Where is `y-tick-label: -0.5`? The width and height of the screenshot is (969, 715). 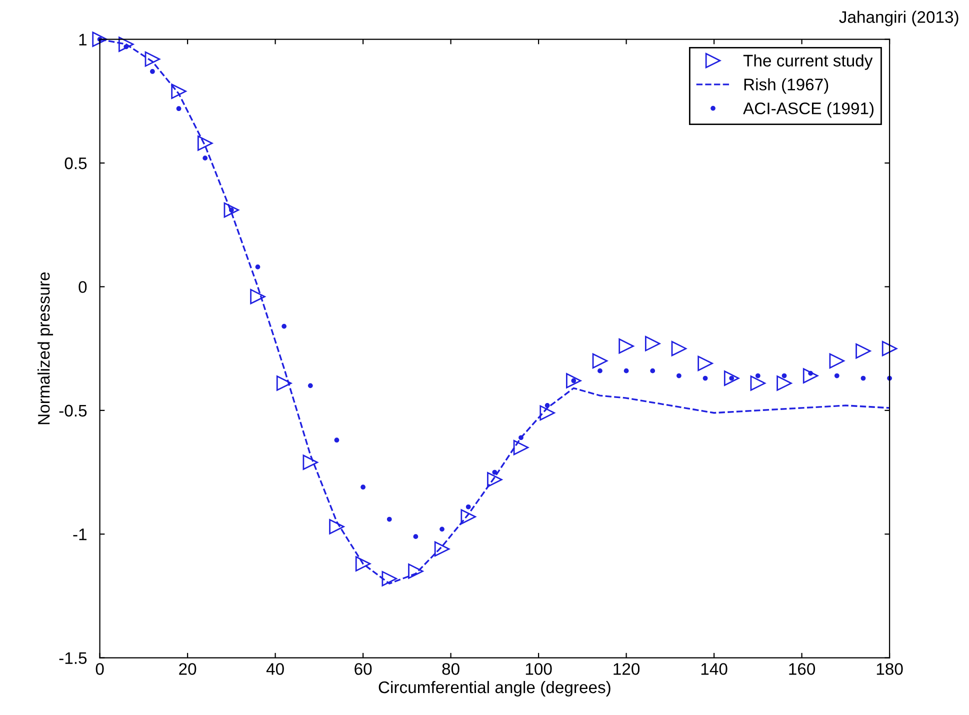
y-tick-label: -0.5 is located at coordinates (73, 410).